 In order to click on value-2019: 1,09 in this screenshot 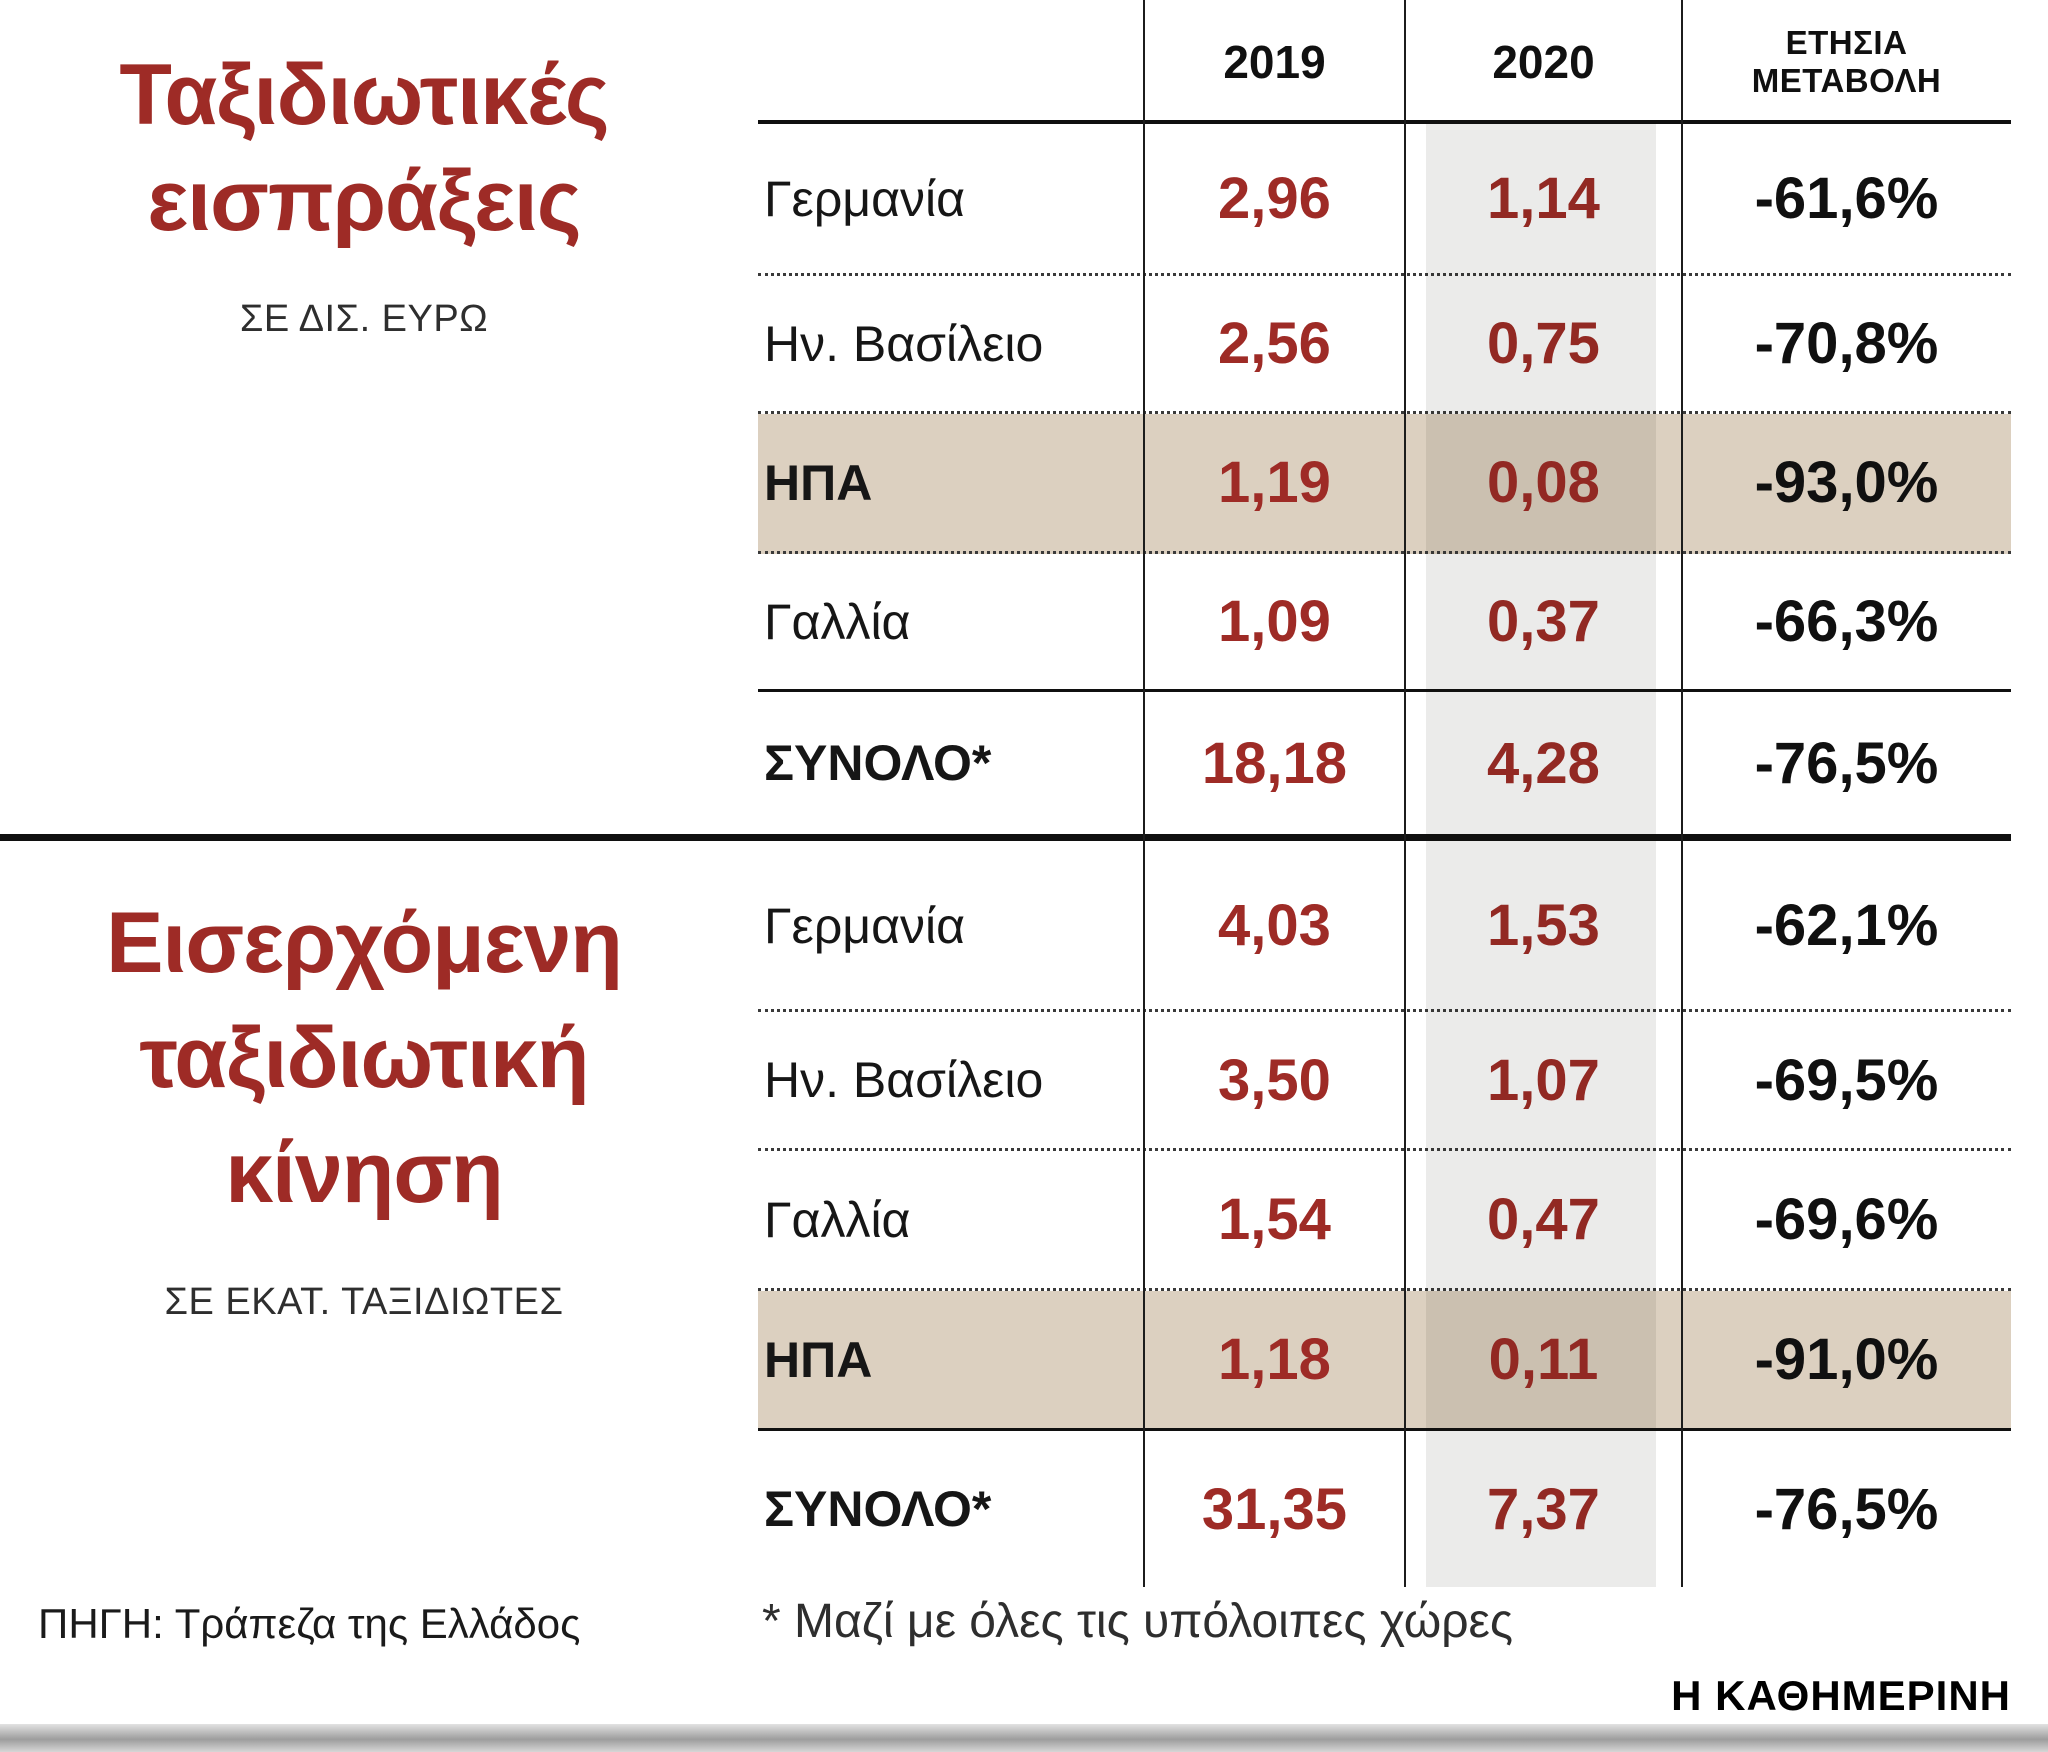, I will do `click(1274, 621)`.